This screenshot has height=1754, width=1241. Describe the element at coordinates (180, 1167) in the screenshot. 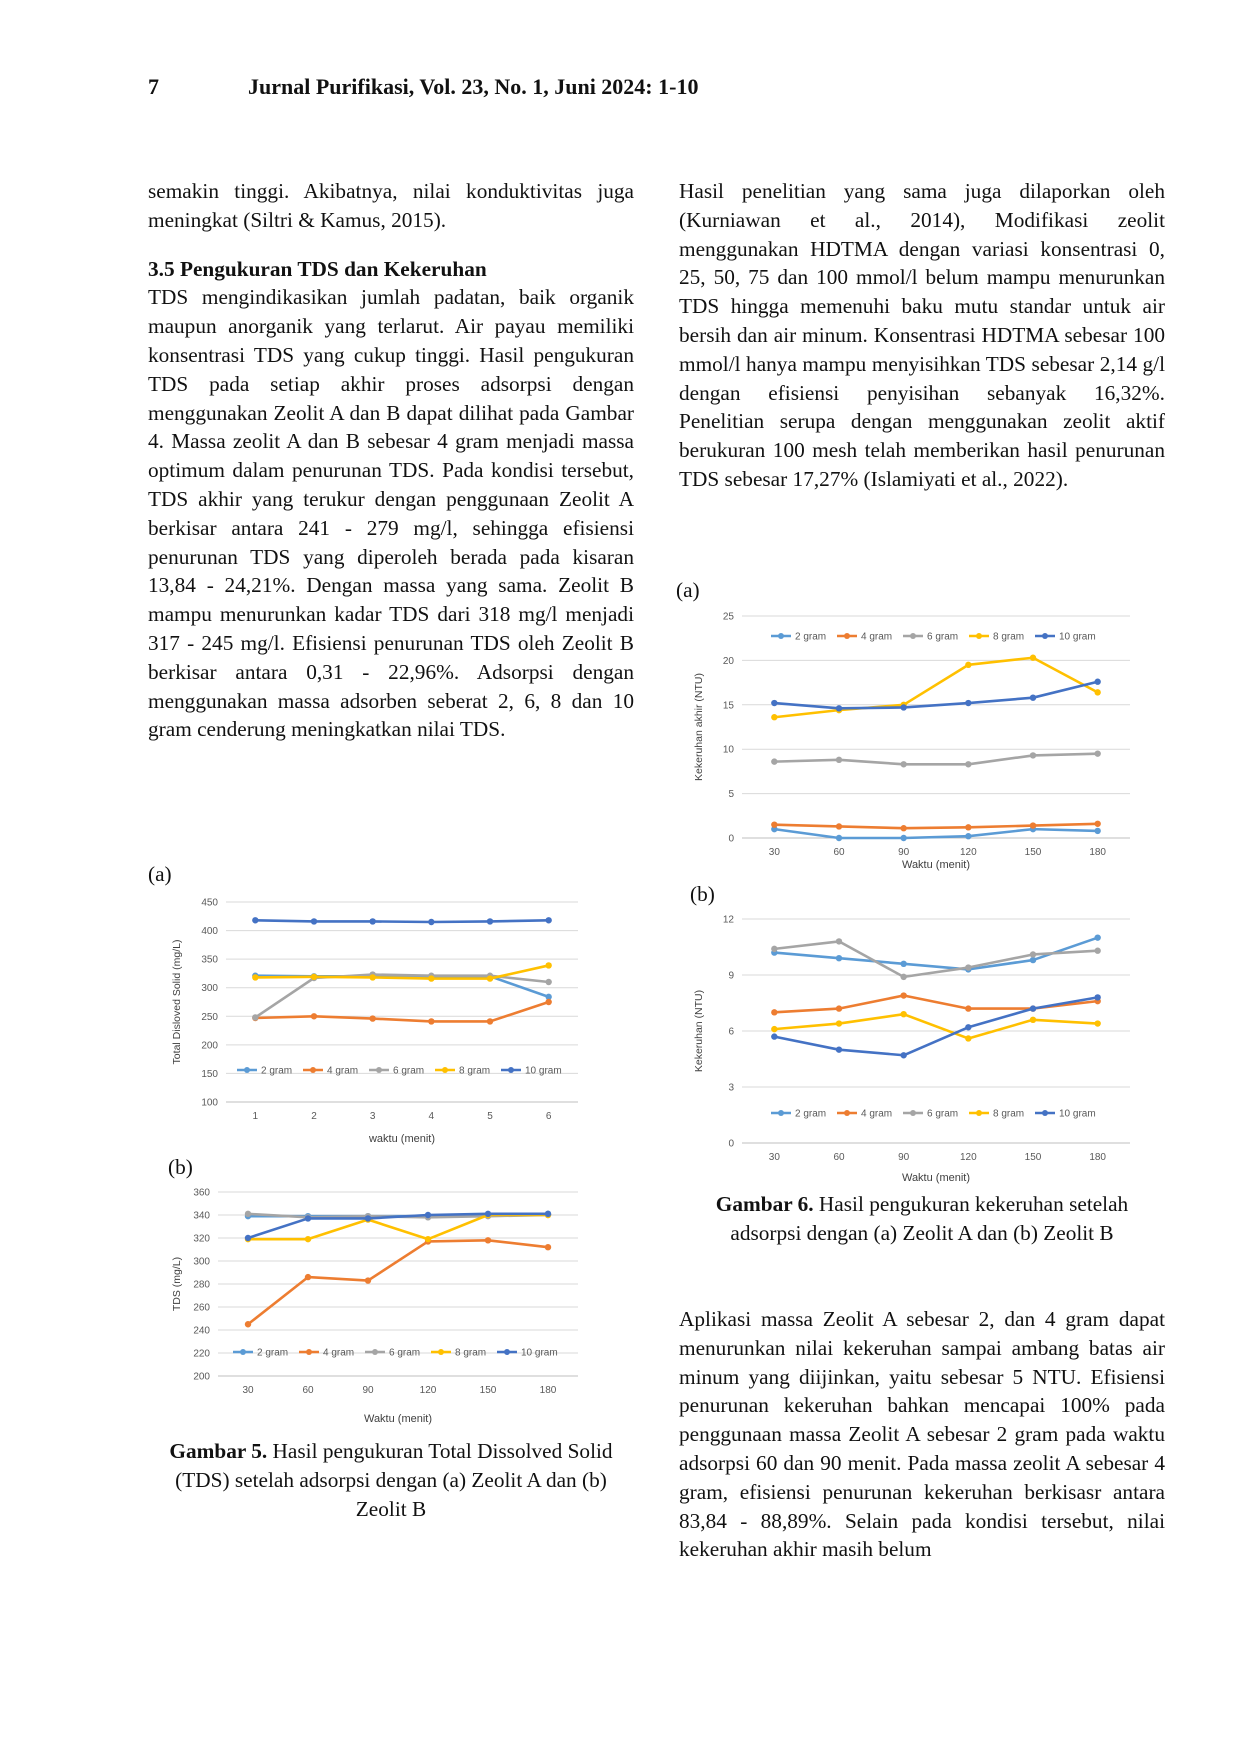

I see `fig5b-label: (b)` at that location.